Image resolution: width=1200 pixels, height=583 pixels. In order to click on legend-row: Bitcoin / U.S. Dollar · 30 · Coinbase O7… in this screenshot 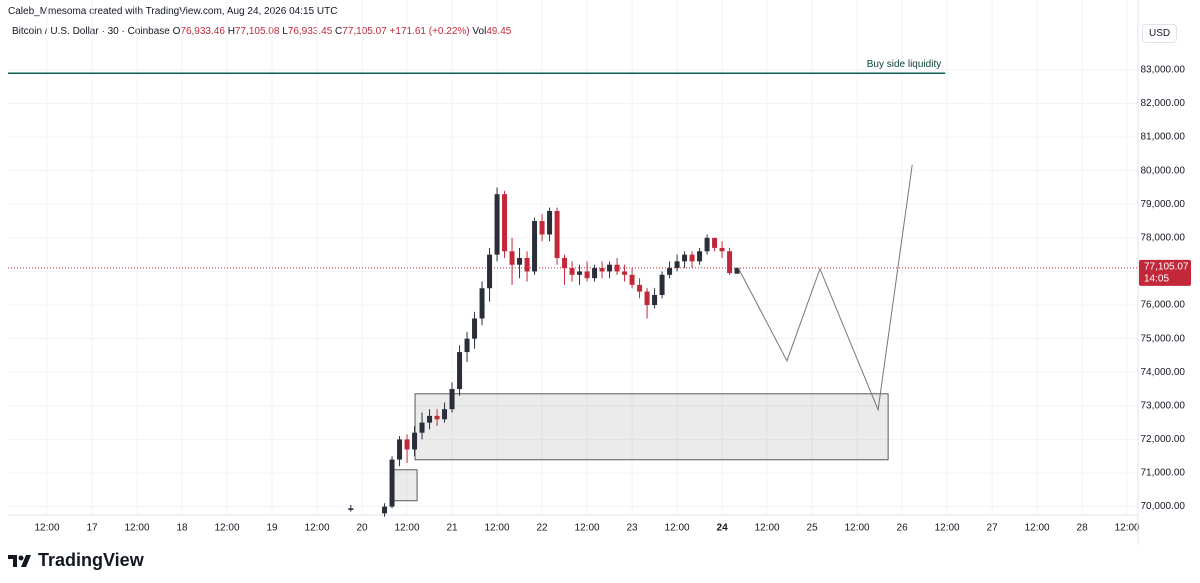, I will do `click(261, 31)`.